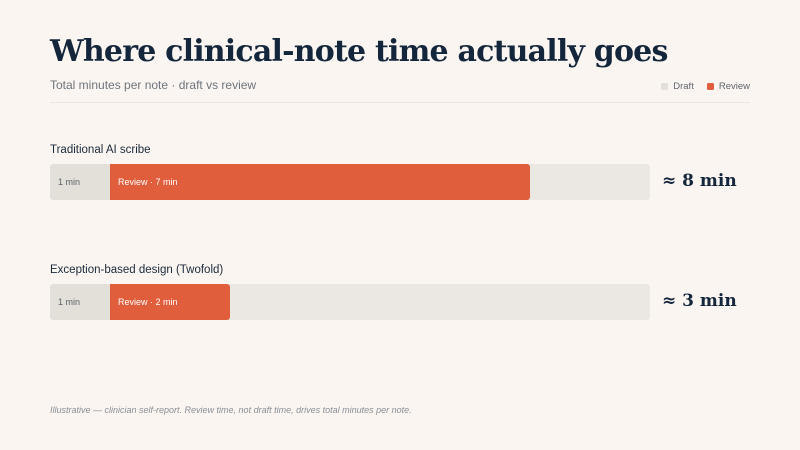  What do you see at coordinates (359, 51) in the screenshot?
I see `chart-title: Where clinical-note time actually goes` at bounding box center [359, 51].